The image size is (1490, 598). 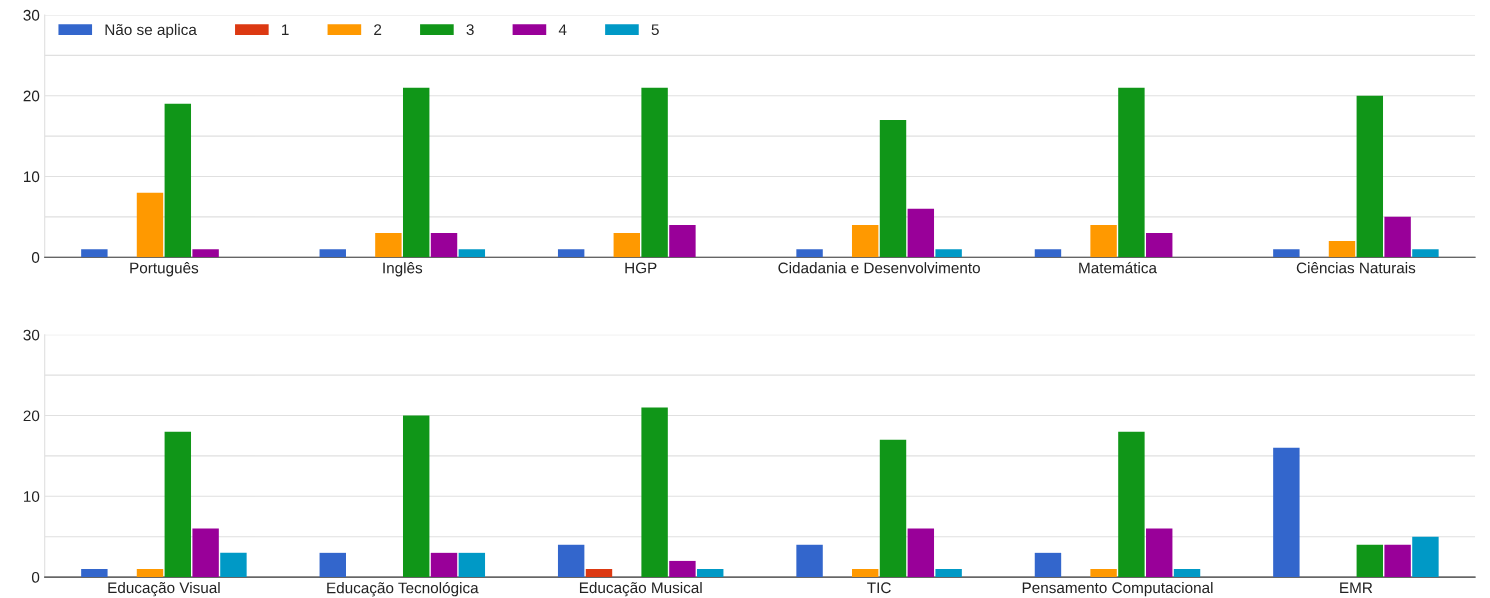 I want to click on x-tick-label: EMR, so click(x=1356, y=587).